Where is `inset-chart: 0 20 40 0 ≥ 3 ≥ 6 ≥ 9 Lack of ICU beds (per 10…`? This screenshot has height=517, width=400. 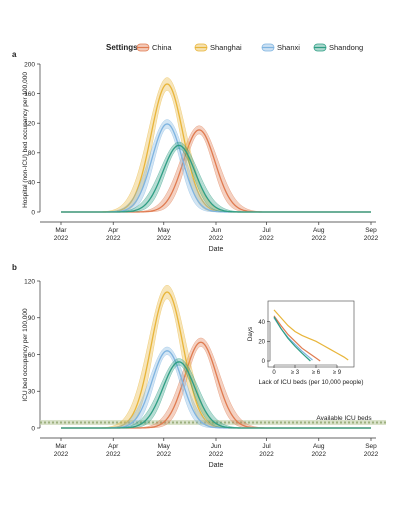 inset-chart: 0 20 40 0 ≥ 3 ≥ 6 ≥ 9 Lack of ICU beds (per 10… is located at coordinates (305, 343).